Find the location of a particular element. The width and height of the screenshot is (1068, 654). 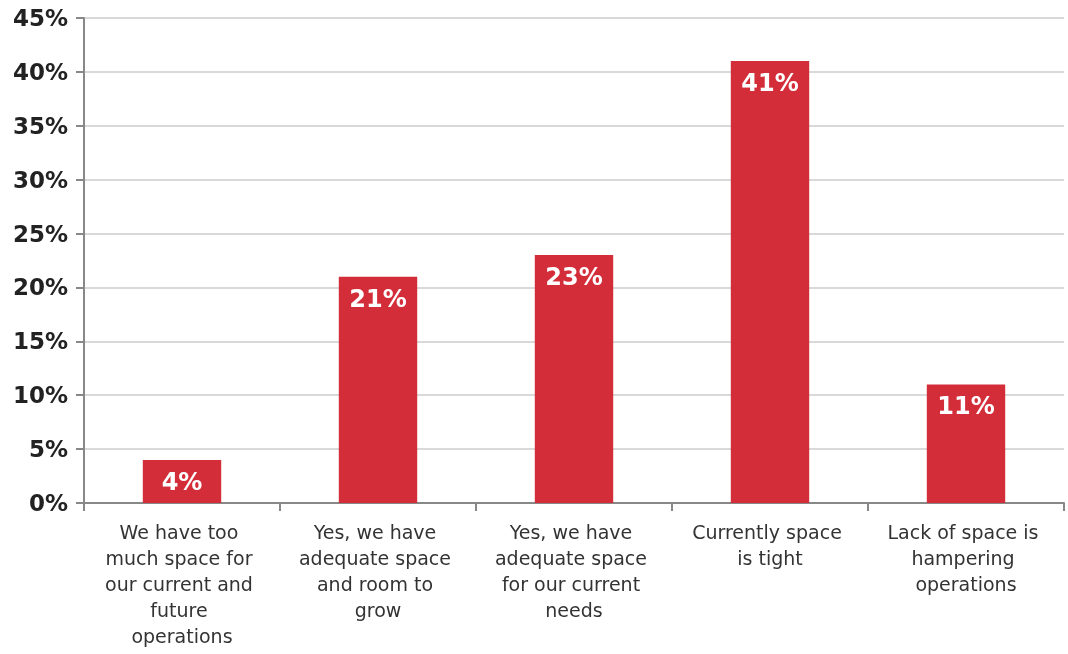

data-label: 21% is located at coordinates (378, 298).